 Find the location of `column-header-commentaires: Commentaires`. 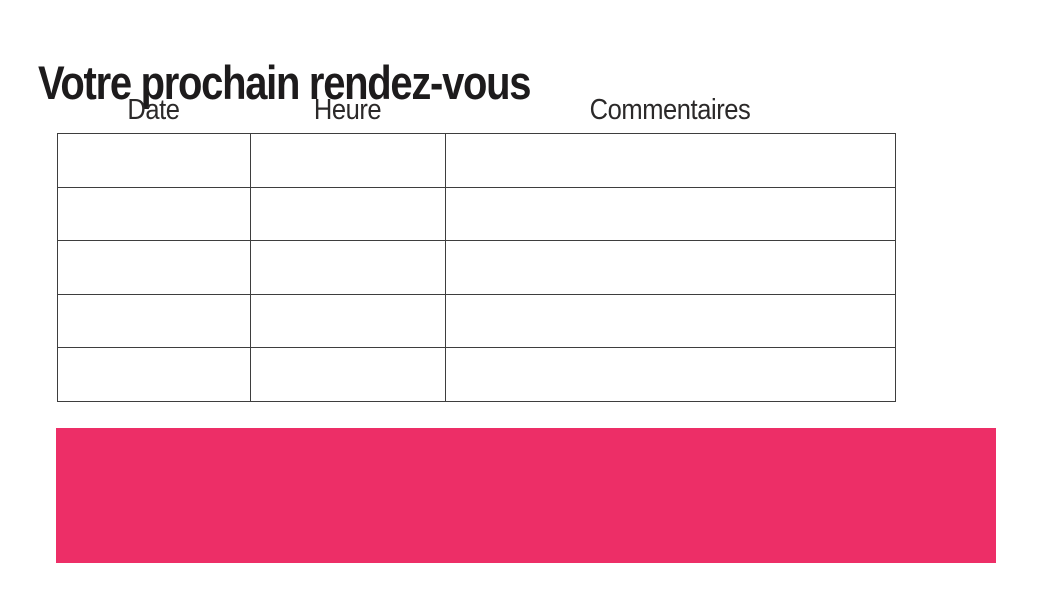

column-header-commentaires: Commentaires is located at coordinates (670, 109).